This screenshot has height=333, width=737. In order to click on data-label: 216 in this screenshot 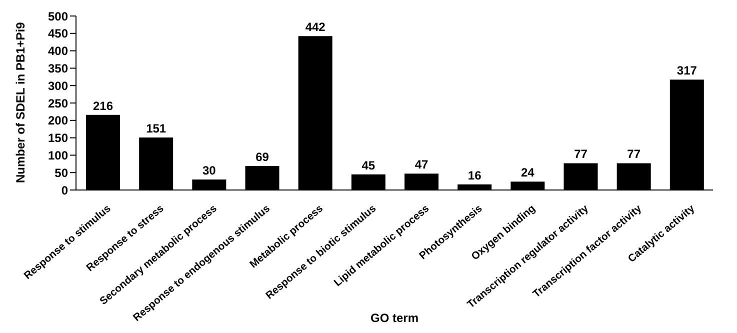, I will do `click(103, 105)`.